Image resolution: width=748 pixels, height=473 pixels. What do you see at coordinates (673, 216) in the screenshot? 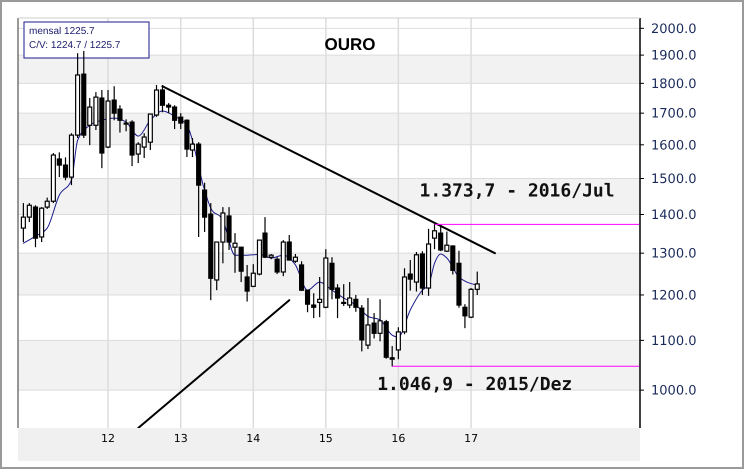
I see `y-tick-label: 1400.0` at bounding box center [673, 216].